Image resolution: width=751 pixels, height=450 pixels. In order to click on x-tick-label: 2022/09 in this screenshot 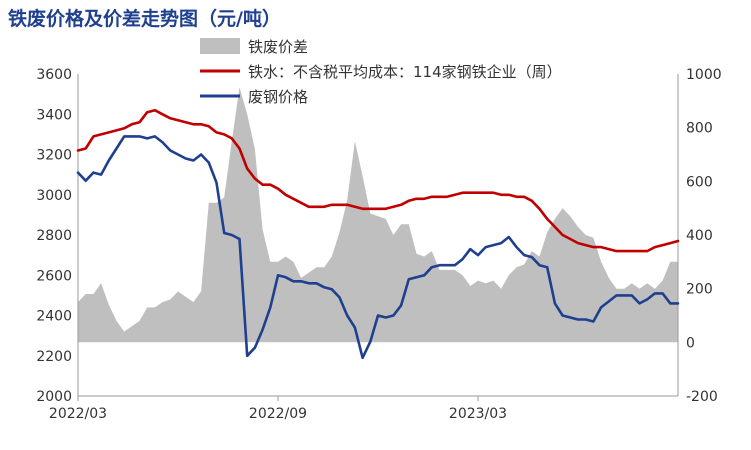, I will do `click(278, 414)`.